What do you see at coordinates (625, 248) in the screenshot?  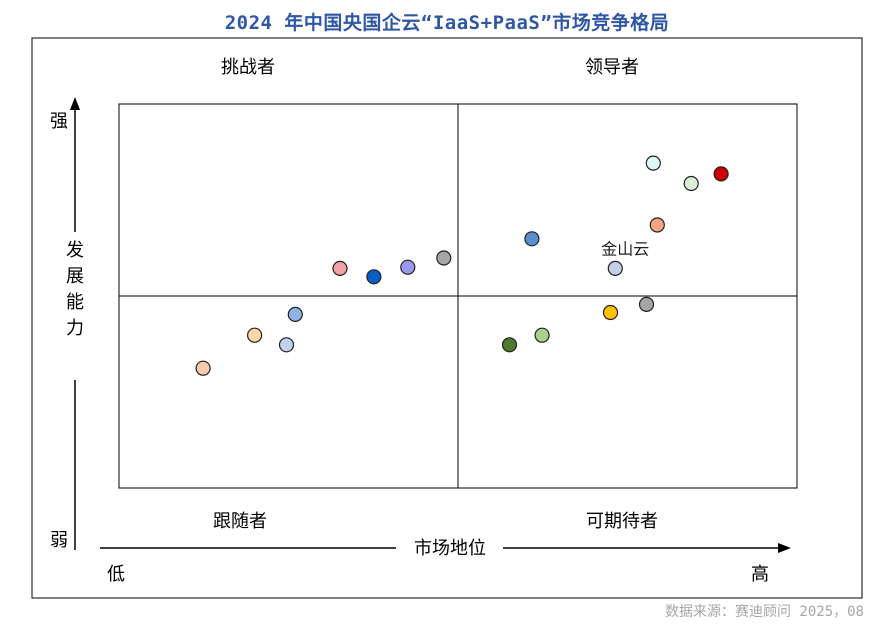 I see `point-label: 金山云` at bounding box center [625, 248].